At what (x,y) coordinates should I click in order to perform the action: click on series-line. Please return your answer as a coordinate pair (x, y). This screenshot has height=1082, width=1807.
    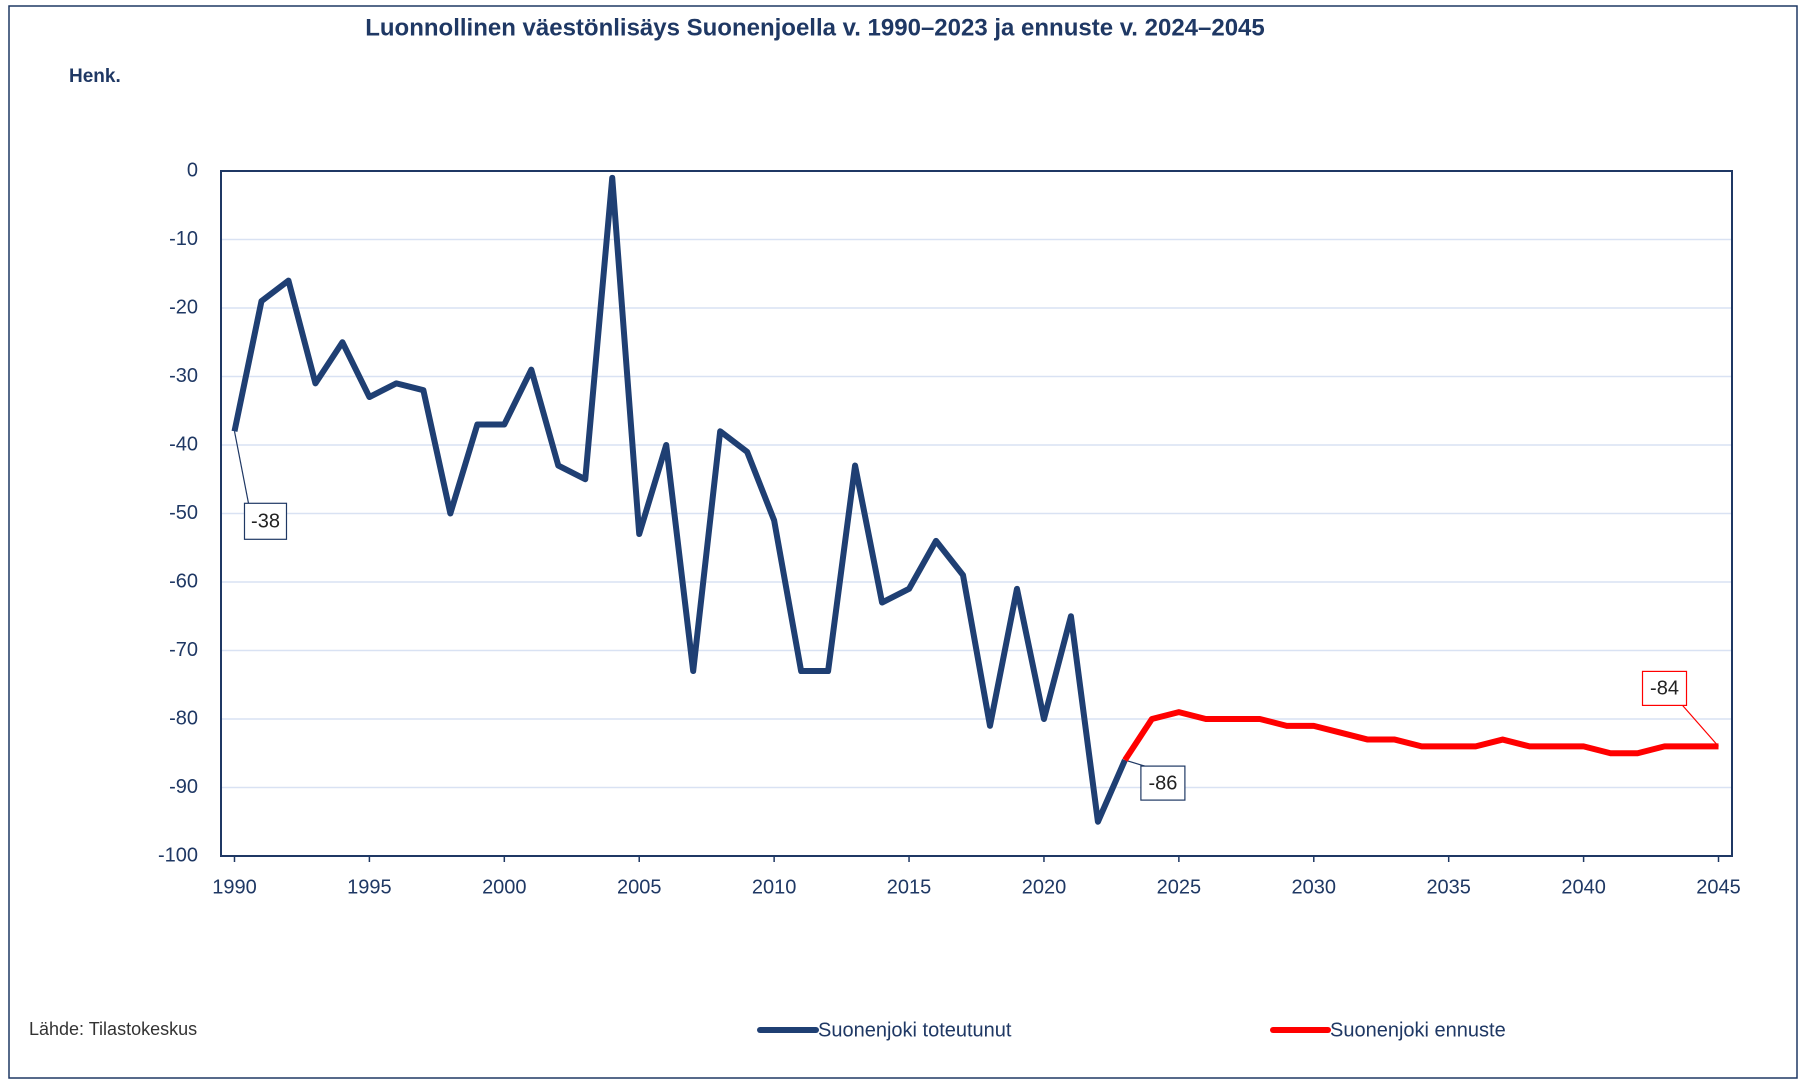
    Looking at the image, I should click on (1420, 735).